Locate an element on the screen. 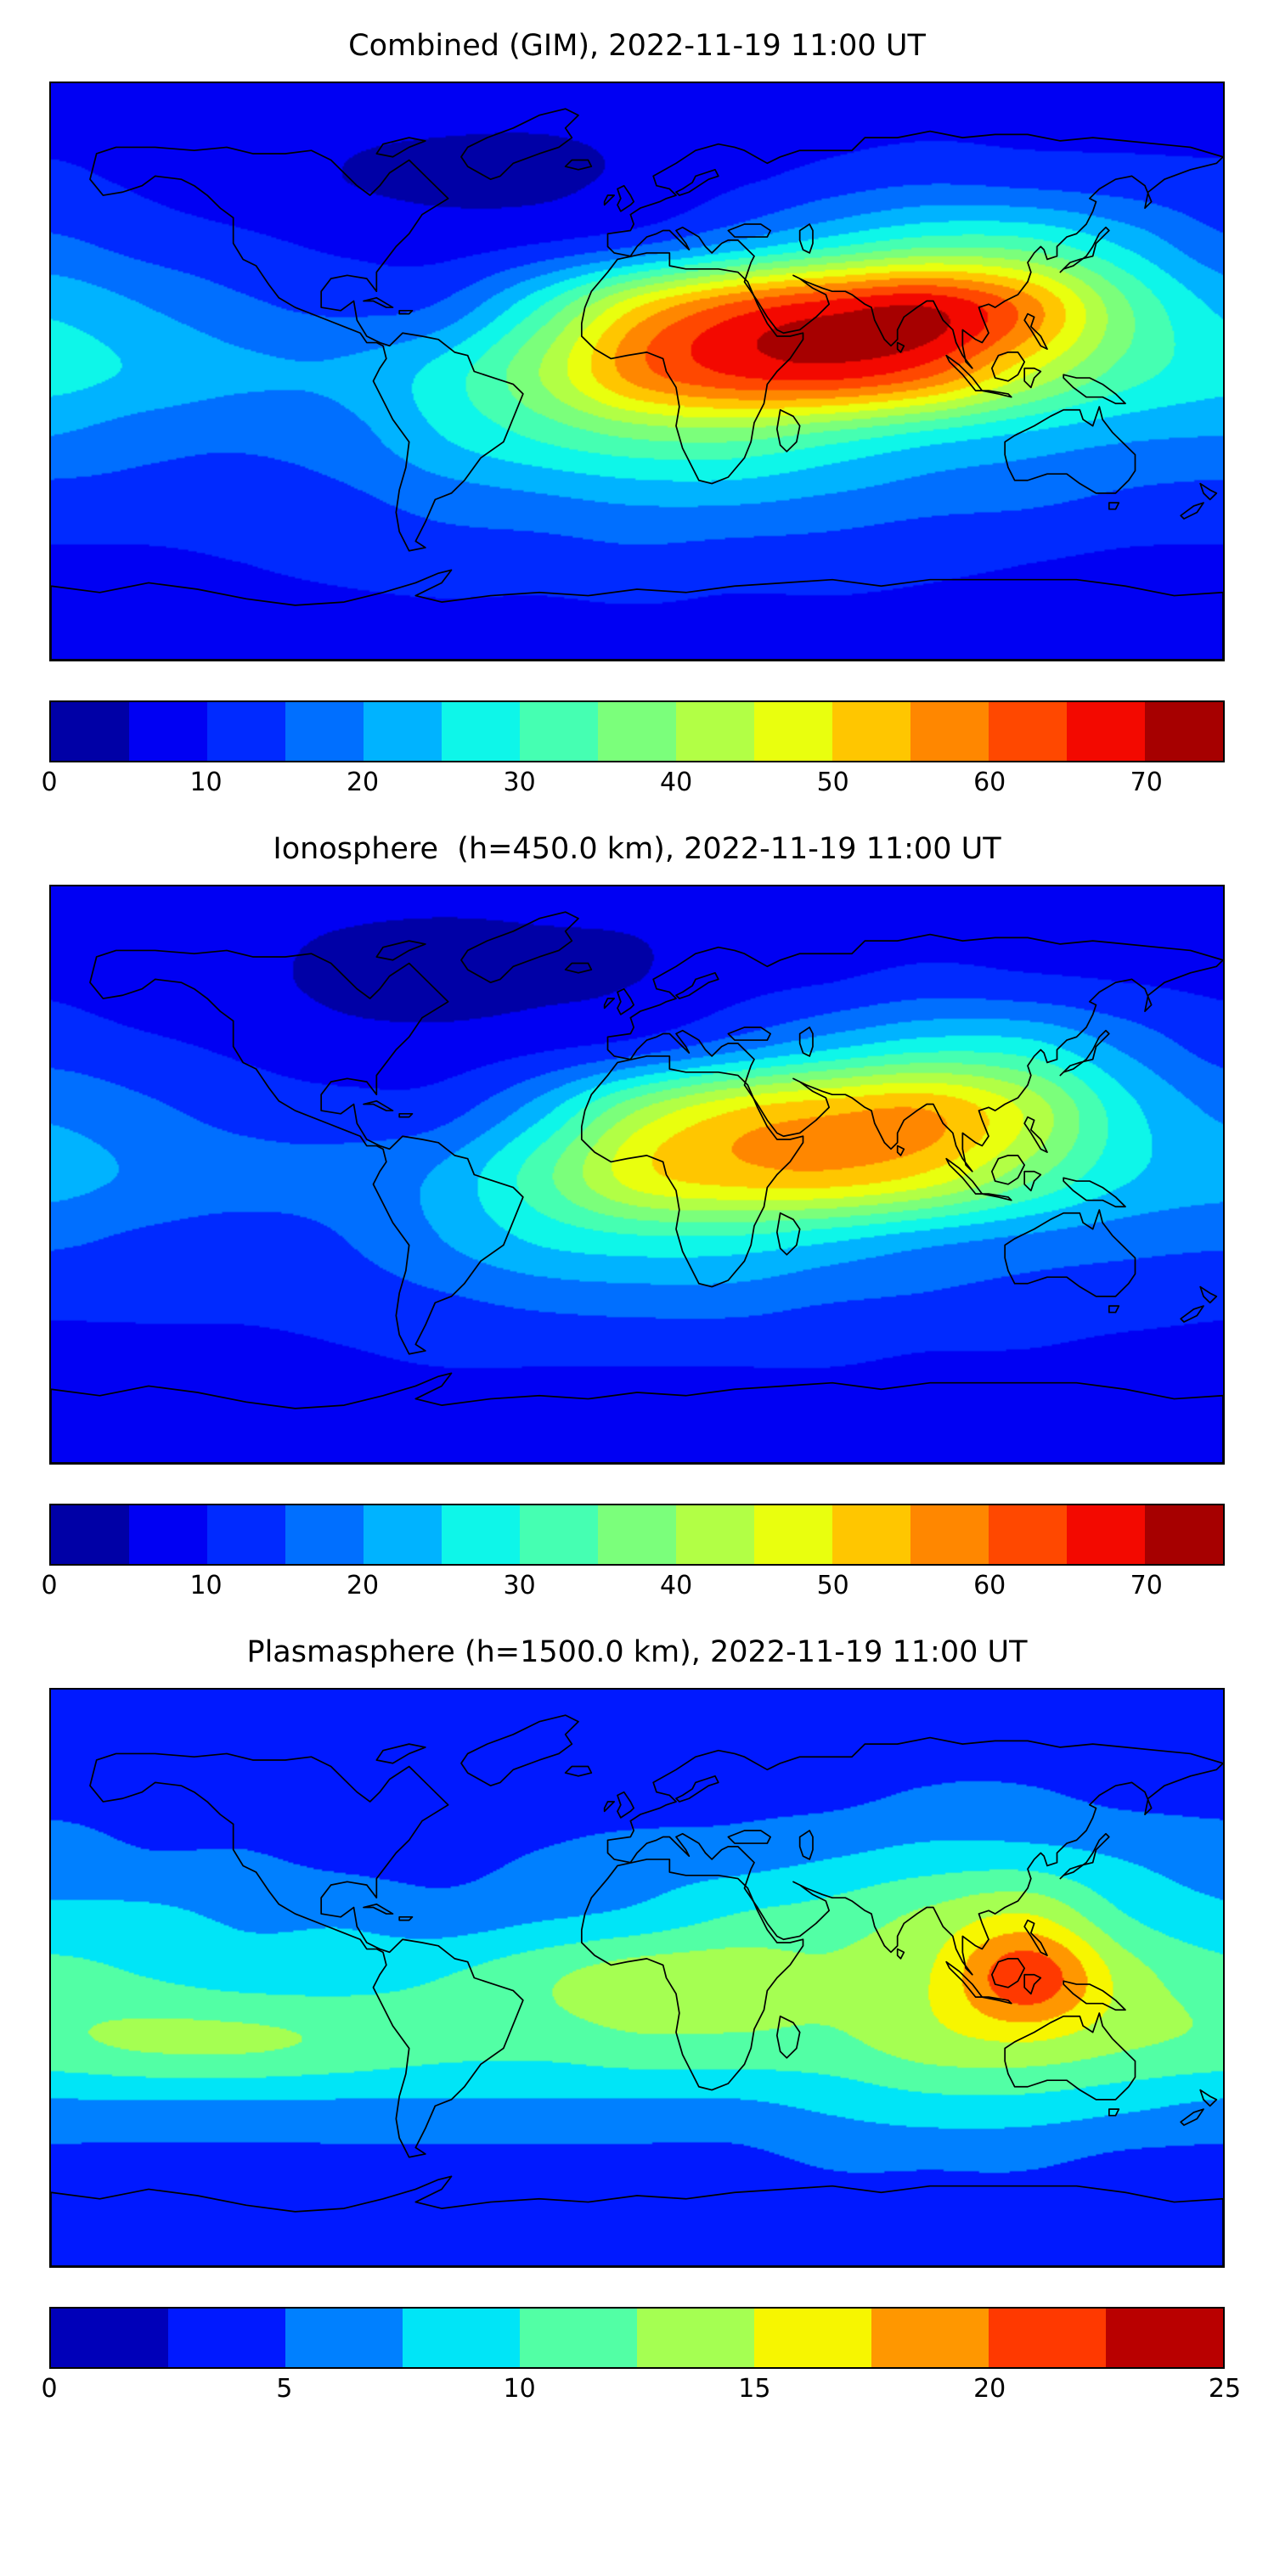 Image resolution: width=1274 pixels, height=2576 pixels. colorbar-tick-label: 70 is located at coordinates (1146, 1585).